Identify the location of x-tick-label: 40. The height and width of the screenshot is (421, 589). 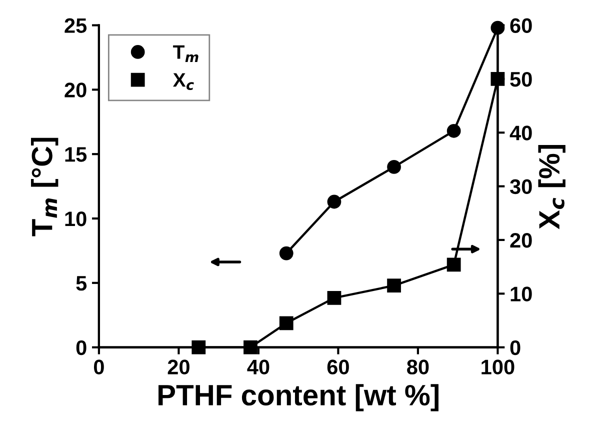
(258, 367).